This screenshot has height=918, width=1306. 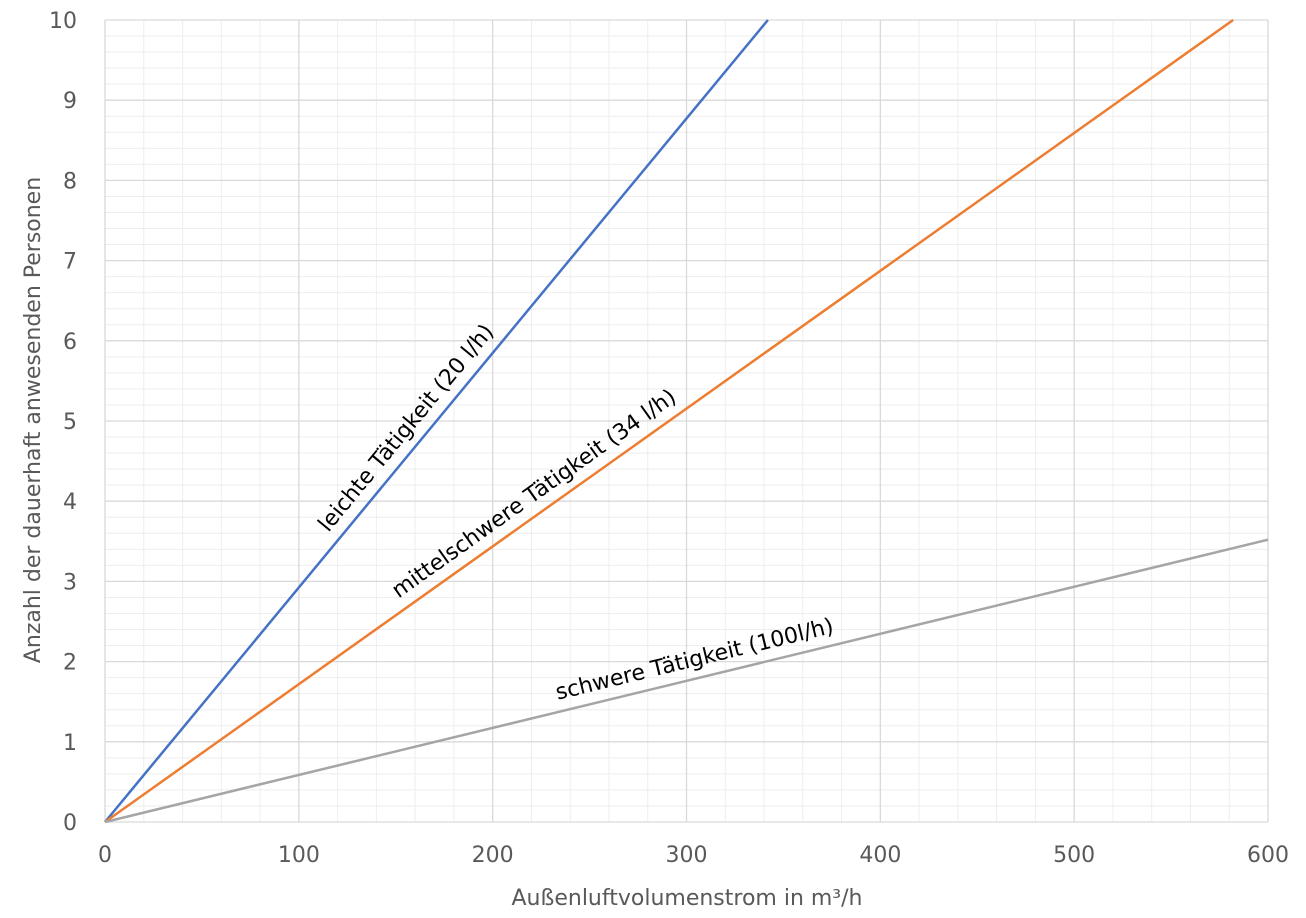 I want to click on y-tick-label: 5, so click(x=70, y=422).